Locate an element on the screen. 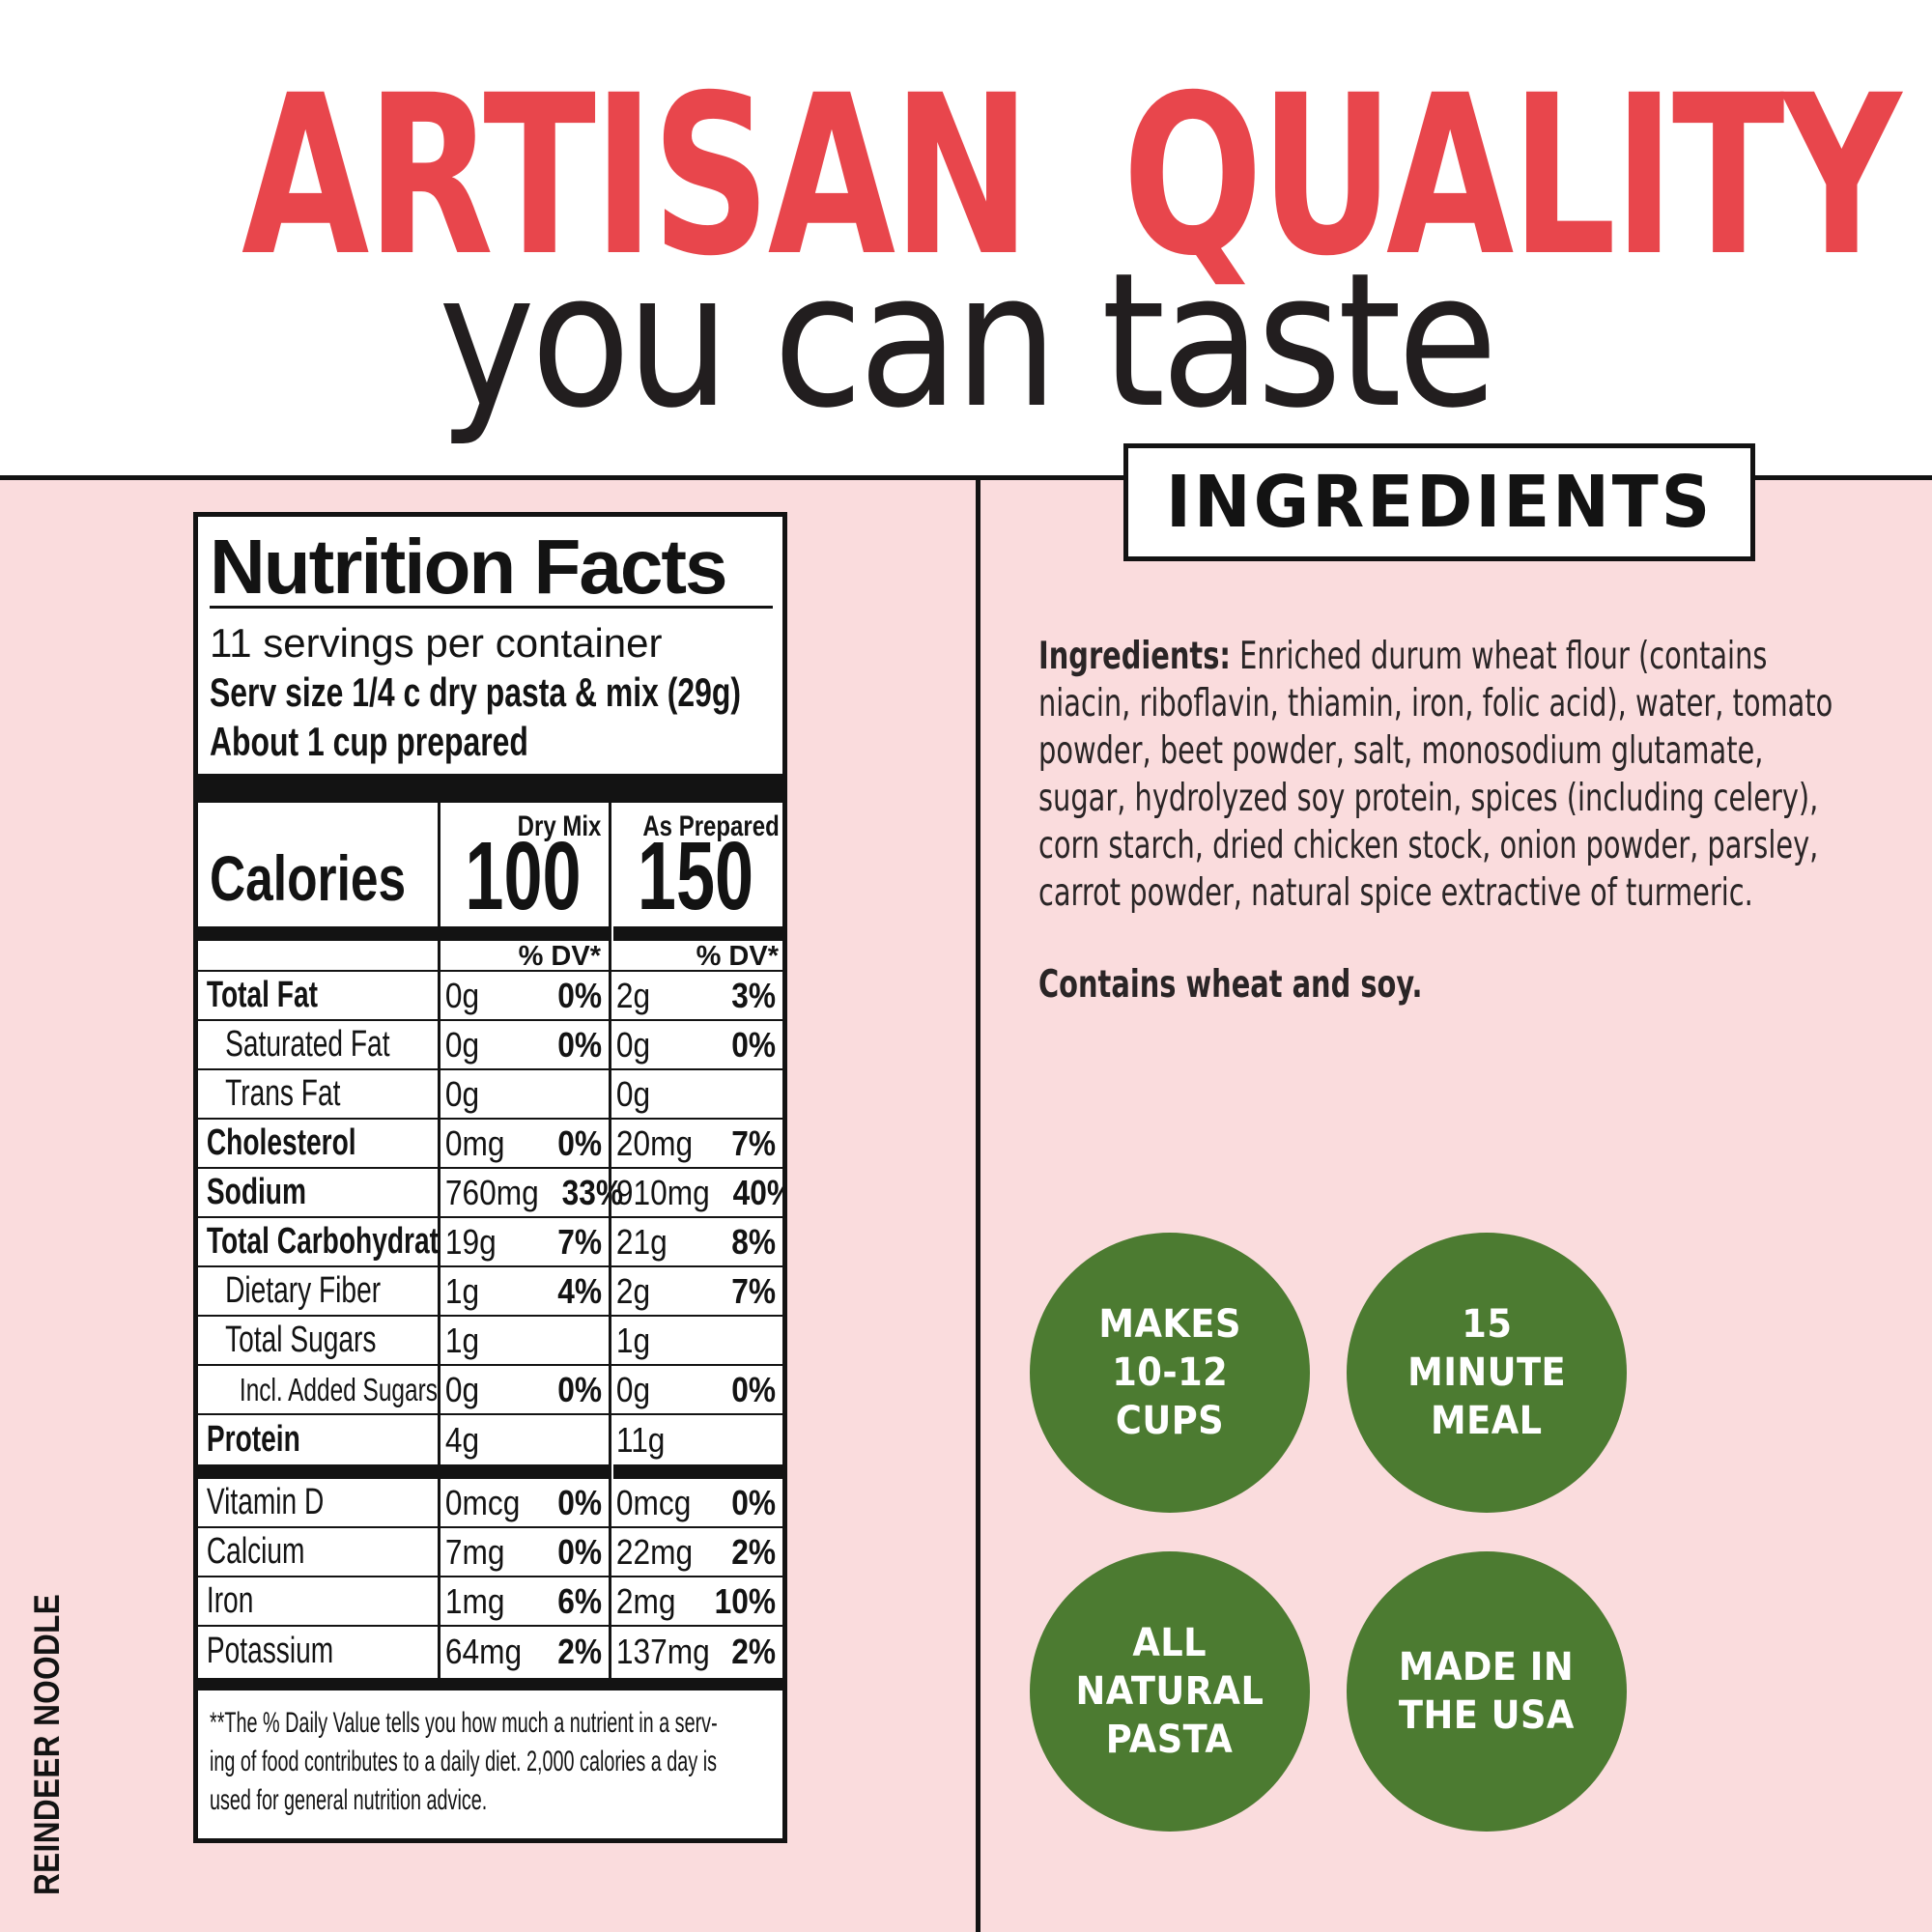 Image resolution: width=1932 pixels, height=1932 pixels. badge-line: MADE IN is located at coordinates (1487, 1667).